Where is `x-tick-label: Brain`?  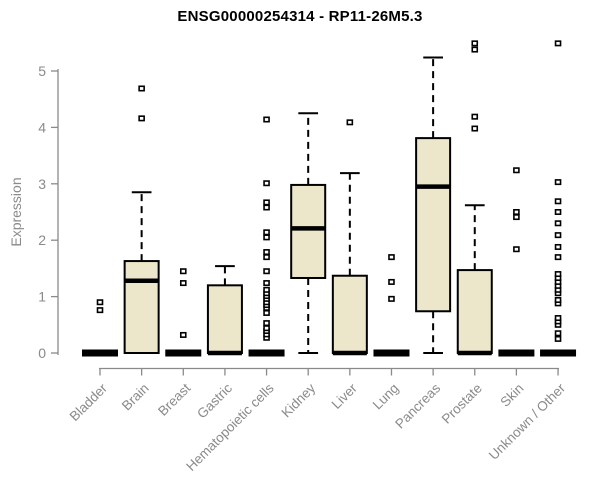
x-tick-label: Brain is located at coordinates (135, 397).